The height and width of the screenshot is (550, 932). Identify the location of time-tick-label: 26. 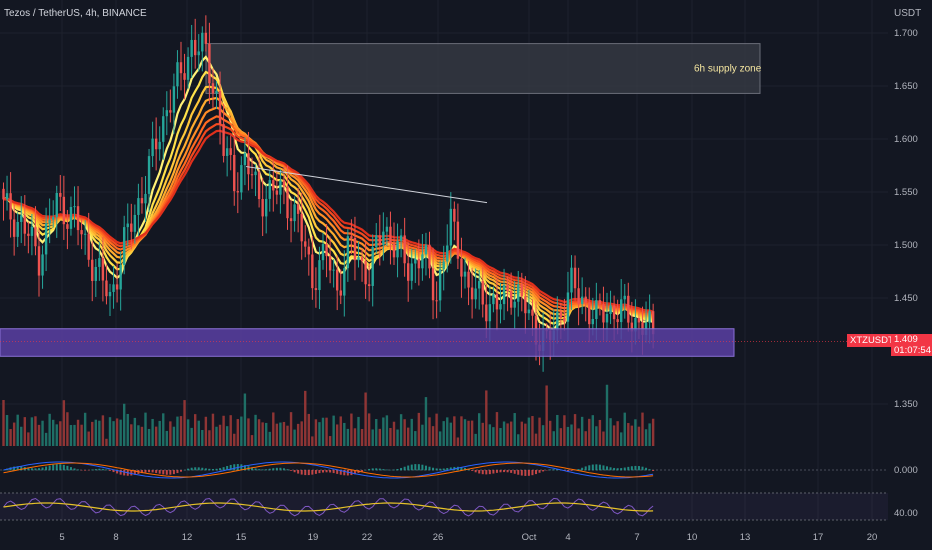
(438, 537).